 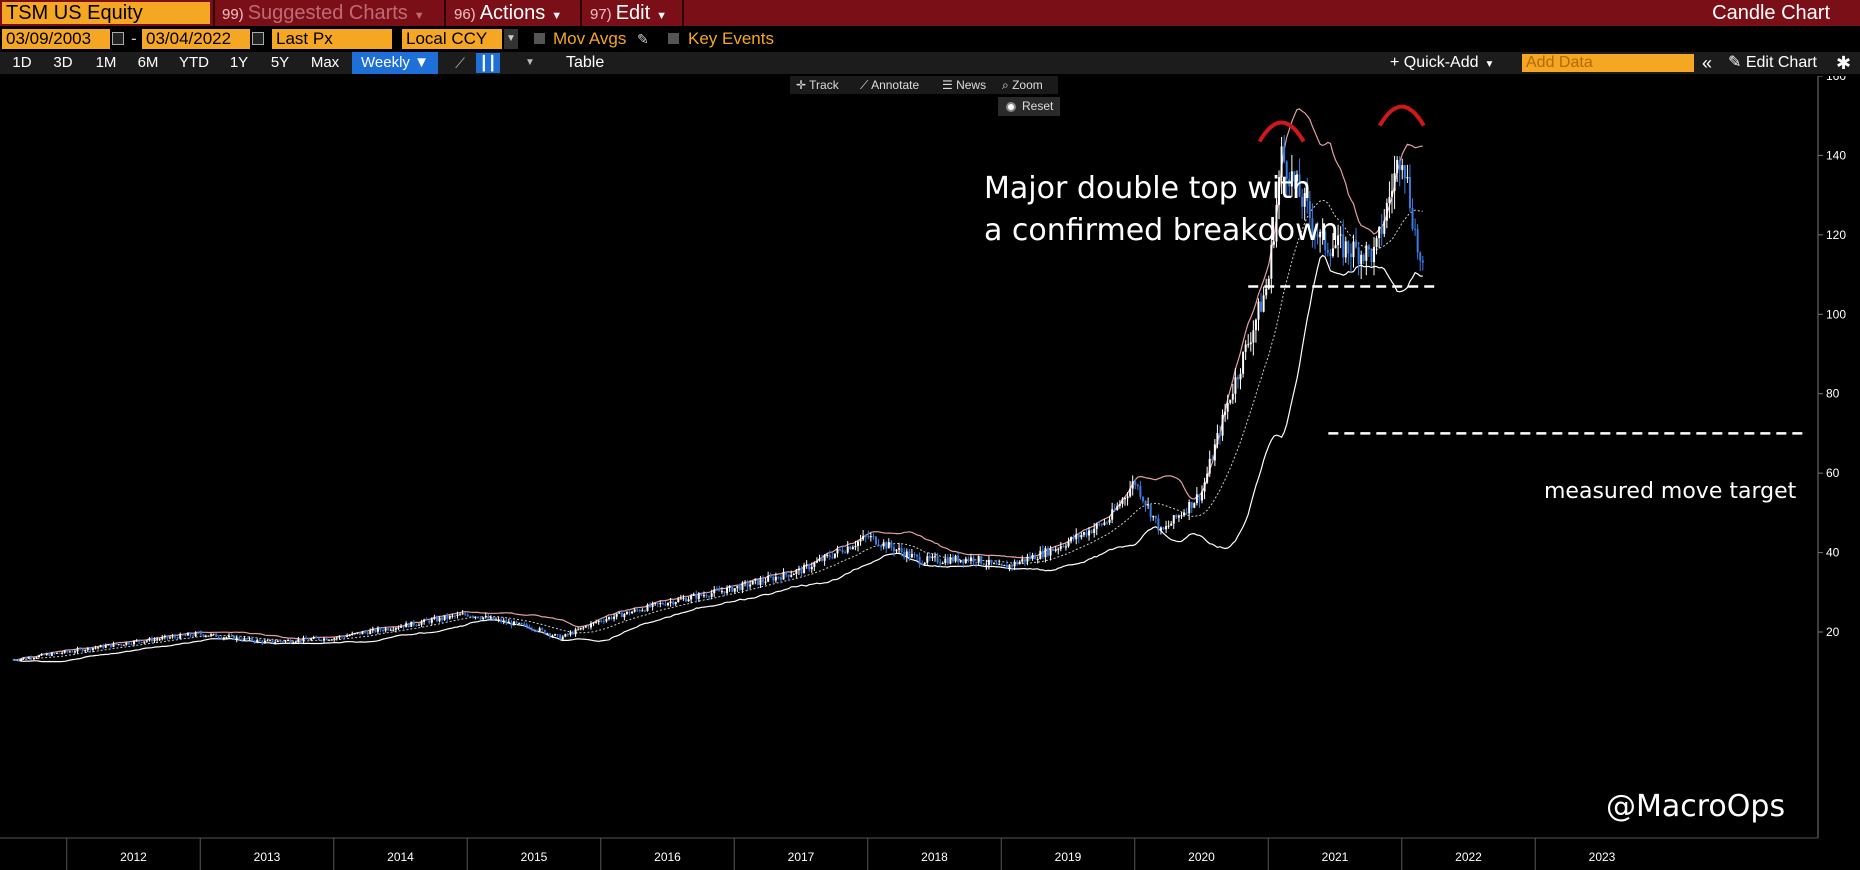 I want to click on start-date-input: 03/09/2003, so click(x=56, y=39).